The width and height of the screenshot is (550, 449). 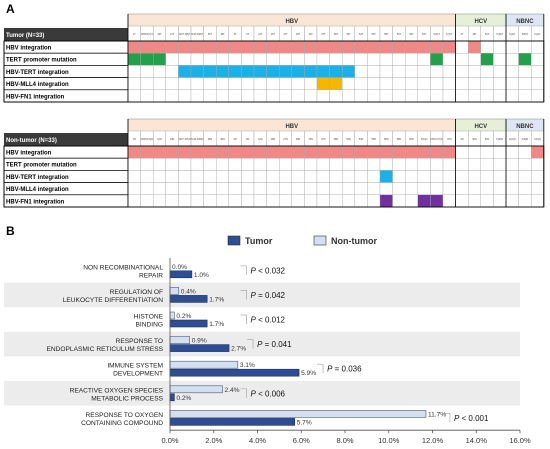 I want to click on x-tick-label: 16.0%, so click(x=520, y=440).